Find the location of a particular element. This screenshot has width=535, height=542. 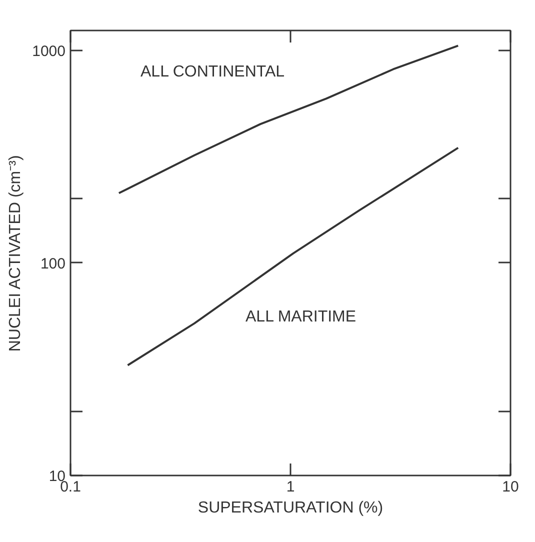

annotation: ALL MARITIME is located at coordinates (301, 317).